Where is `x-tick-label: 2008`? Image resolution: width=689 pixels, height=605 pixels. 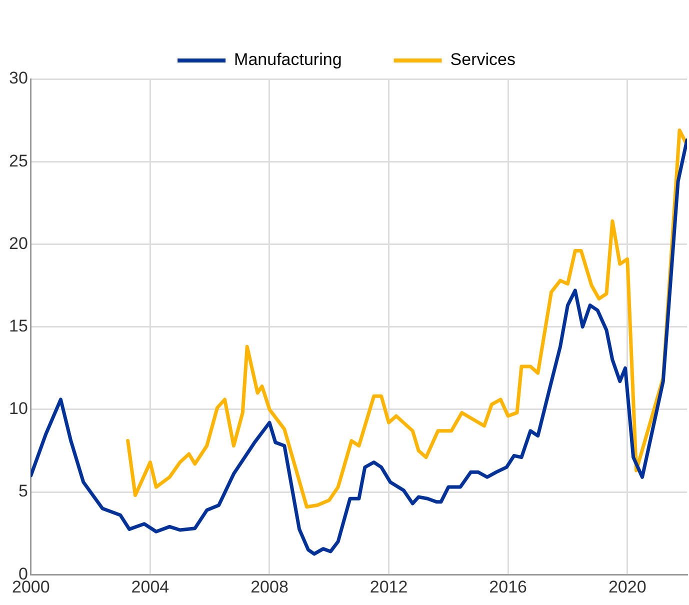 x-tick-label: 2008 is located at coordinates (269, 586).